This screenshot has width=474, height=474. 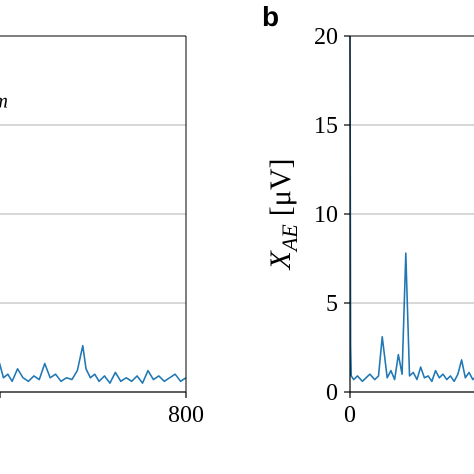 I want to click on x-tick-label: 0, so click(x=350, y=415).